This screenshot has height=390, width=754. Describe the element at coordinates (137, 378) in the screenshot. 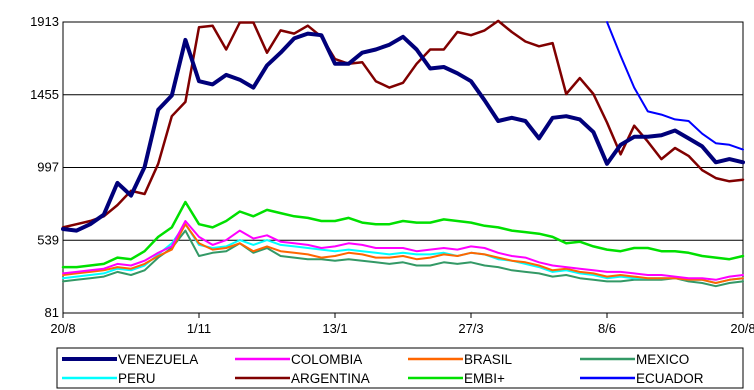

I see `legend-label: PERU` at that location.